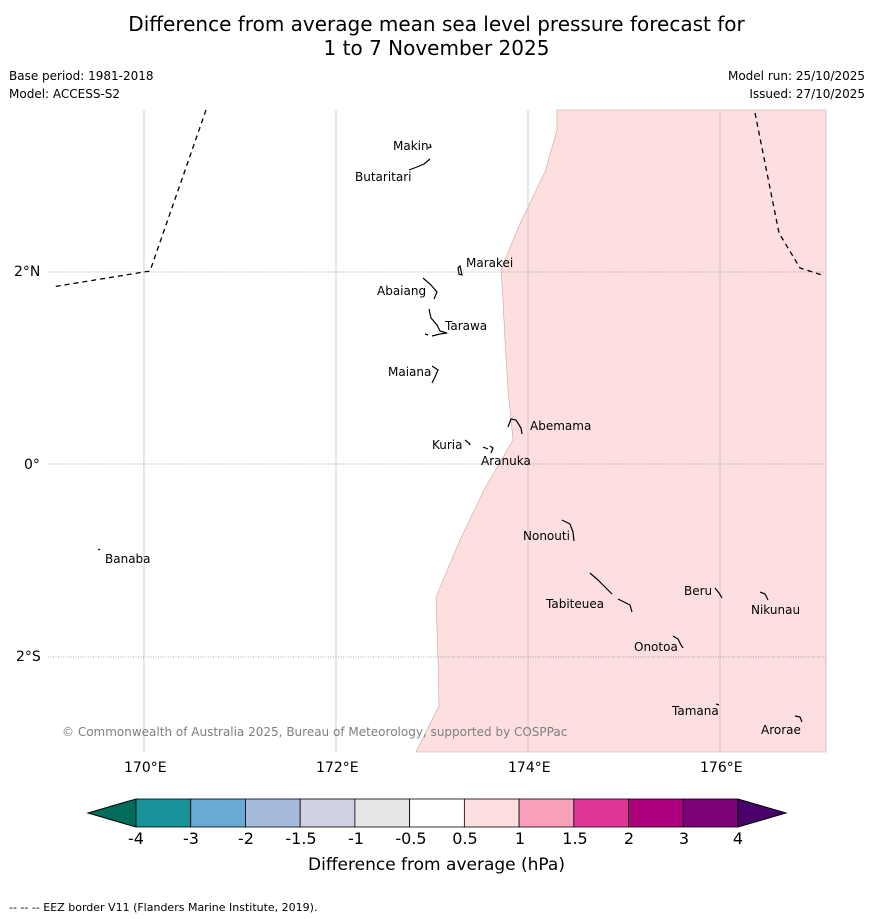 This screenshot has height=919, width=873. Describe the element at coordinates (781, 730) in the screenshot. I see `place-label: Arorae` at that location.